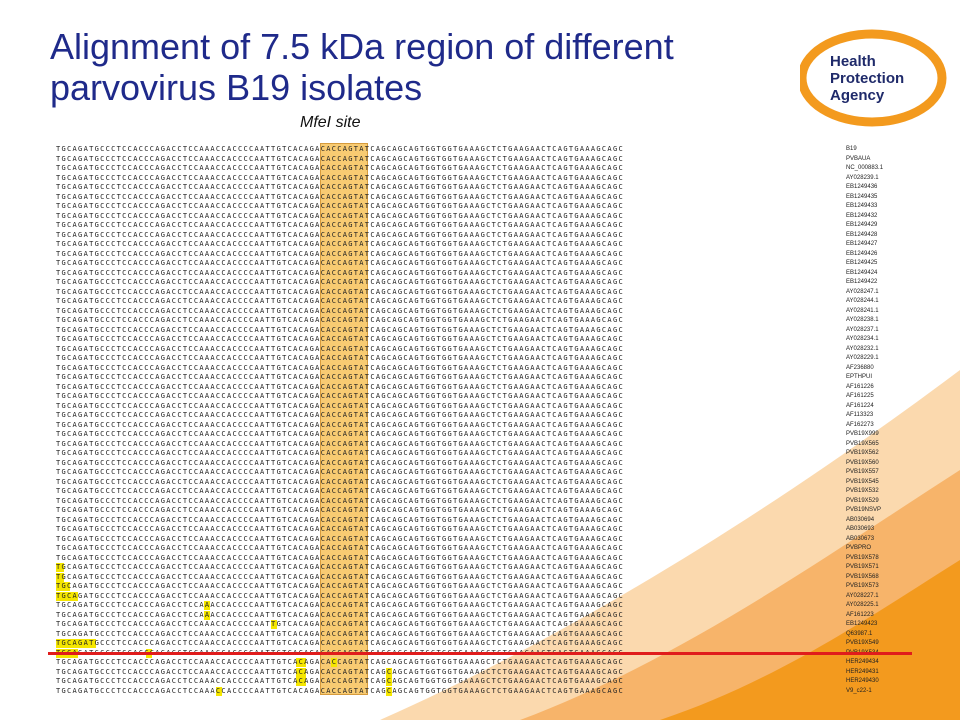 The image size is (960, 720). What do you see at coordinates (862, 558) in the screenshot?
I see `isolate-label: PVB19X578` at bounding box center [862, 558].